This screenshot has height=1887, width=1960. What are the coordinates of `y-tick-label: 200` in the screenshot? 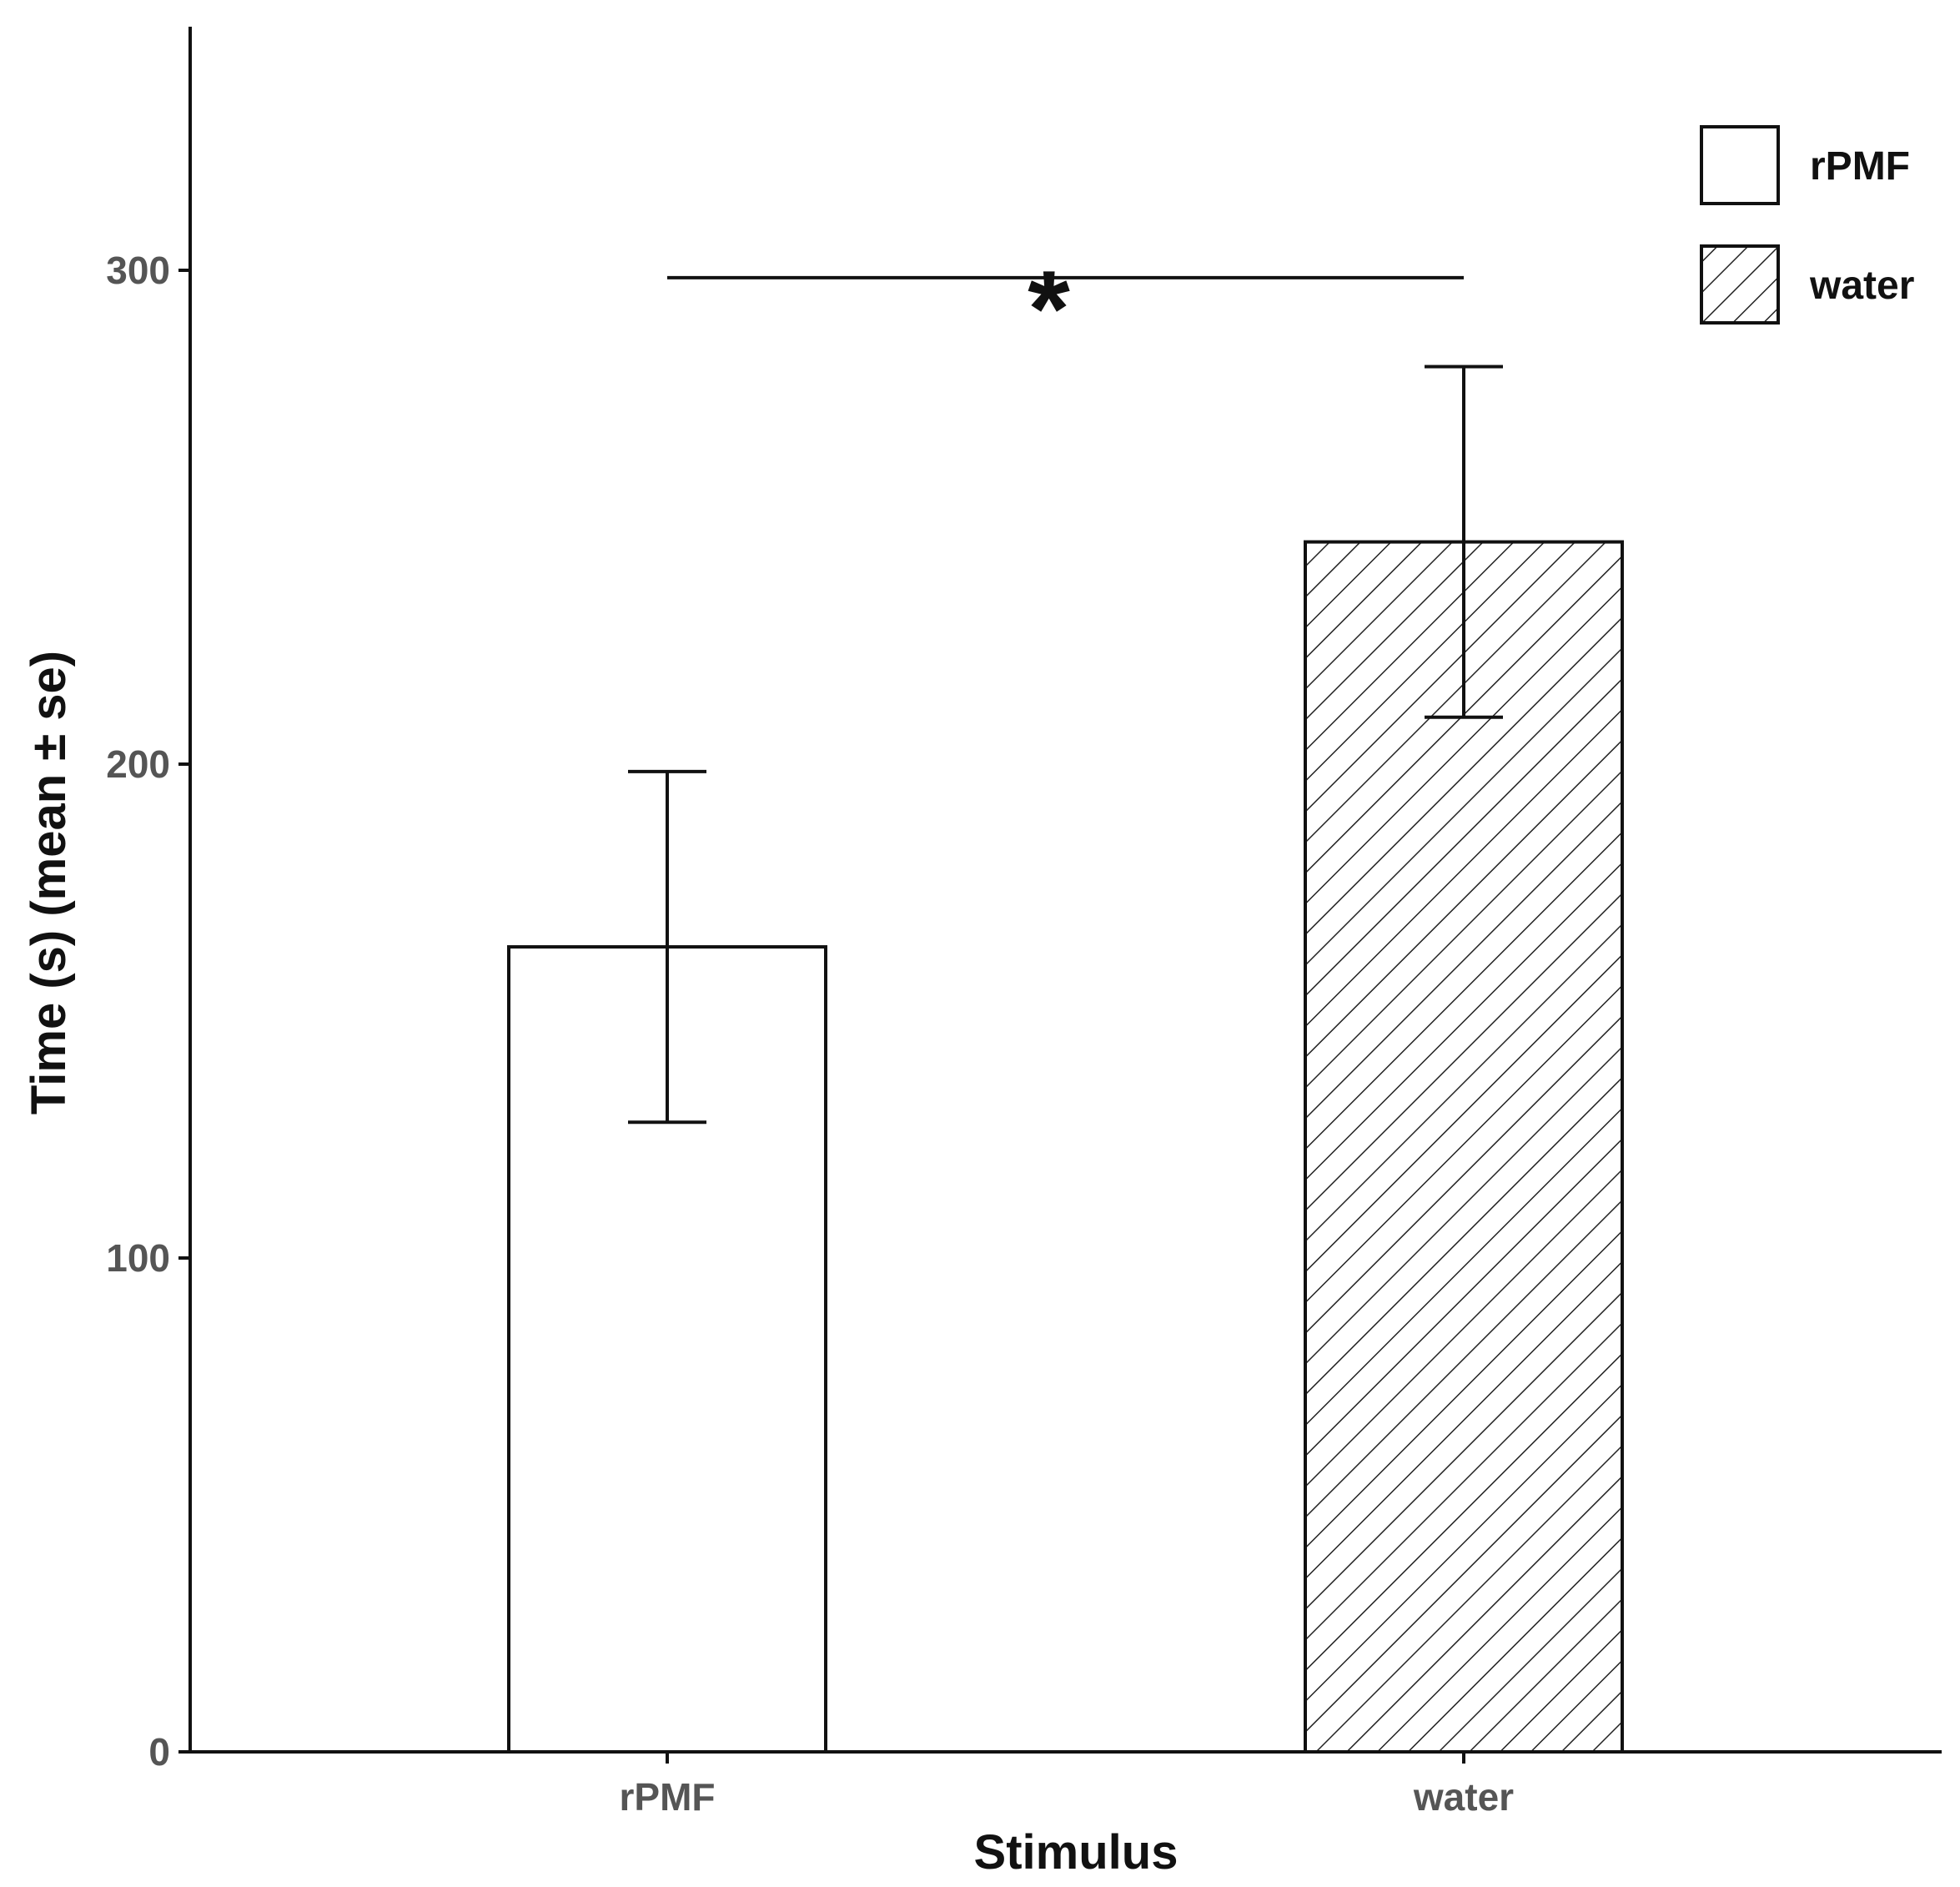 It's located at (138, 764).